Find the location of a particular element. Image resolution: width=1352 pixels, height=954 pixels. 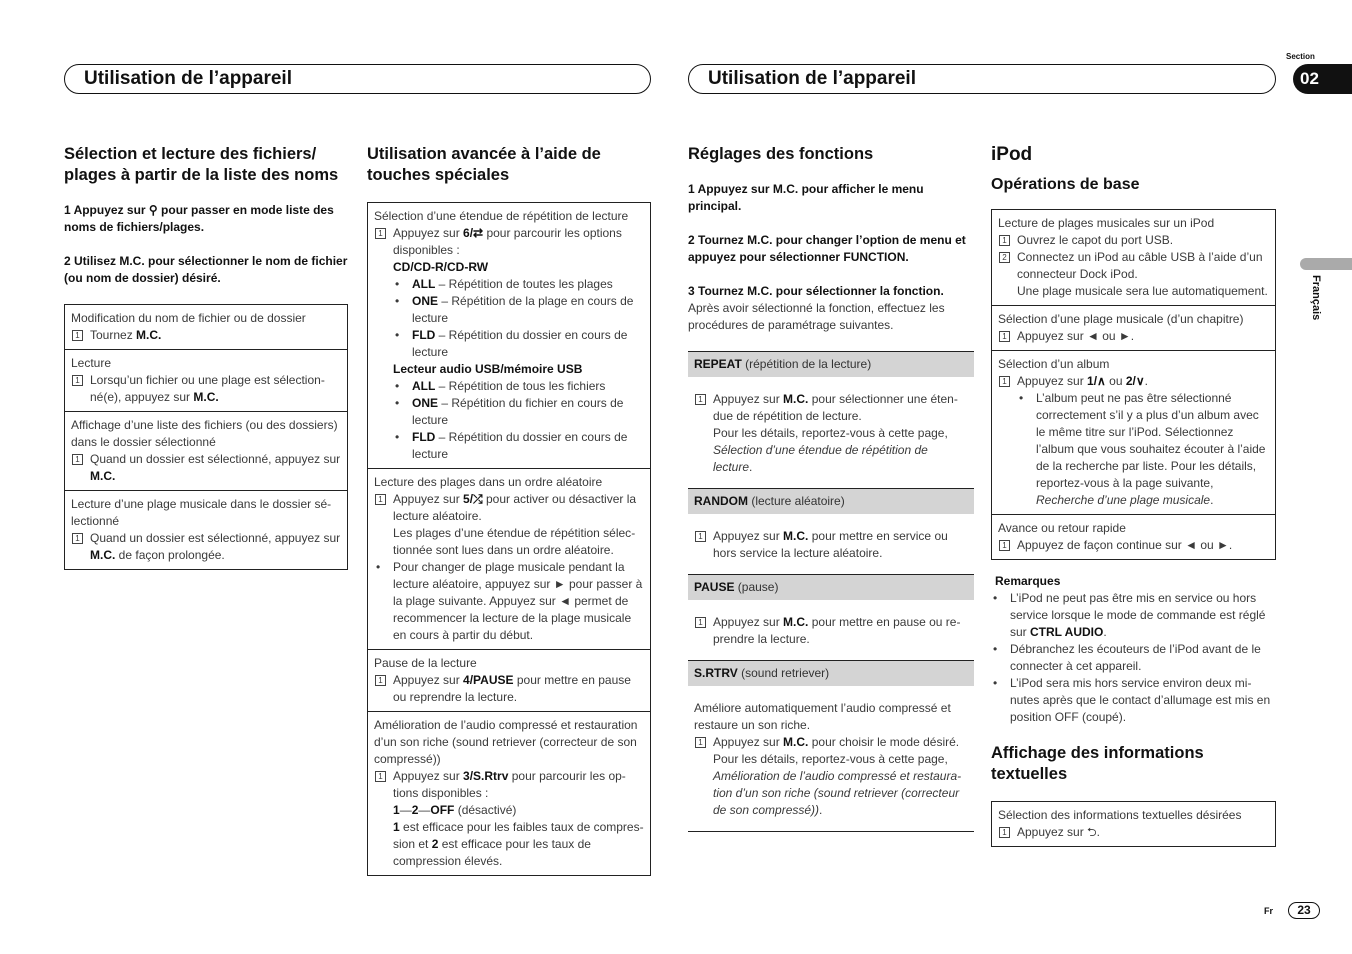

list-item: Lecteur audio USB/mémoire USB is located at coordinates (509, 369).